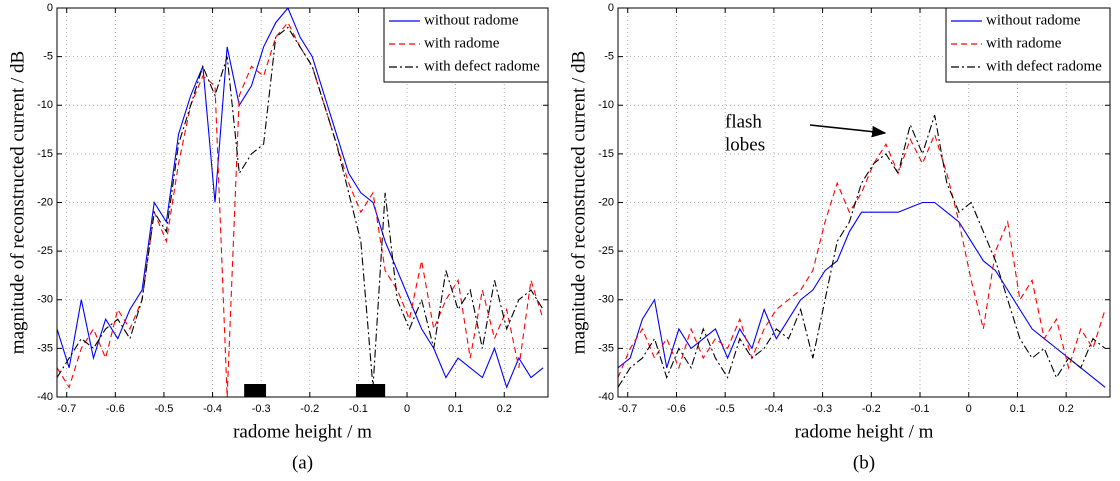  I want to click on annotation: lobes, so click(745, 144).